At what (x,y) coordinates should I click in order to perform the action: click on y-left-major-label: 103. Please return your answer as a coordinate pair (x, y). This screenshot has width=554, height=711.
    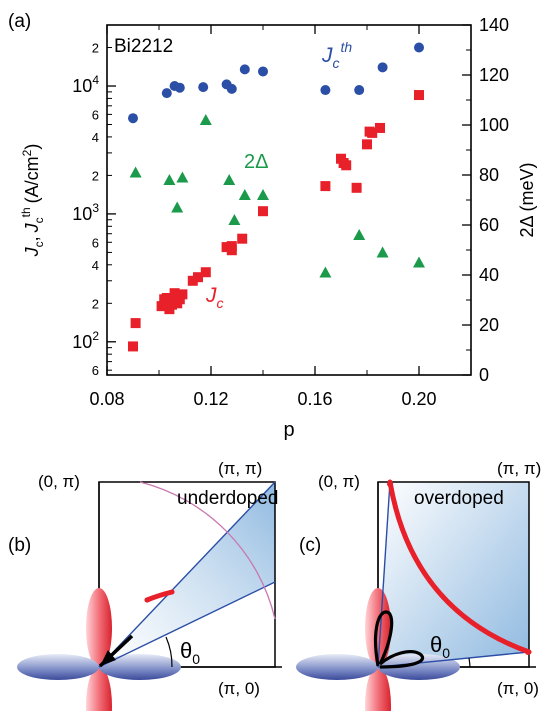
    Looking at the image, I should click on (85, 212).